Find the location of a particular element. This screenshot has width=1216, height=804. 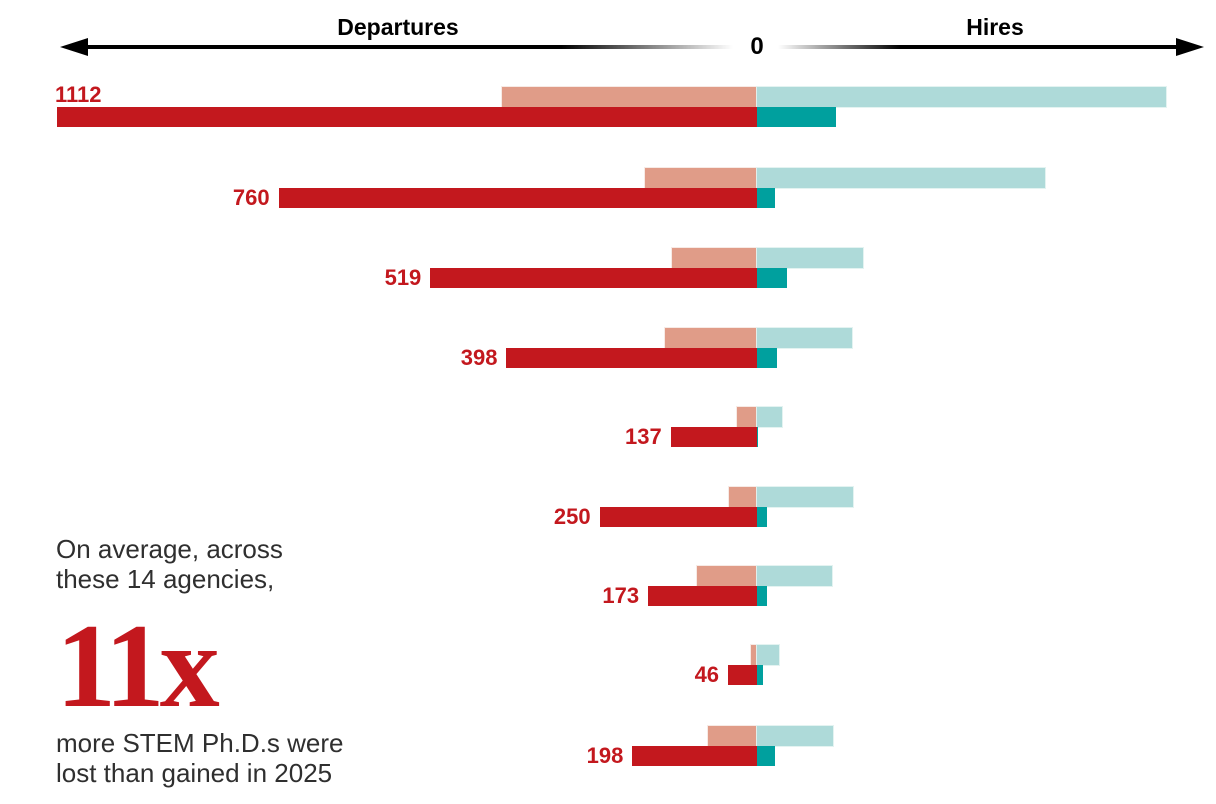

axis-right-arrowhead-icon is located at coordinates (1190, 47).